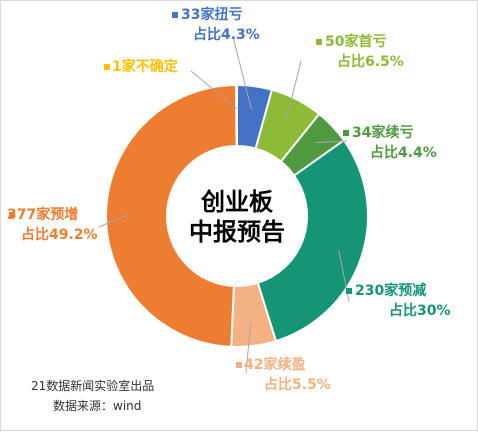  I want to click on slice-share-1: 占比4.3%, so click(226, 34).